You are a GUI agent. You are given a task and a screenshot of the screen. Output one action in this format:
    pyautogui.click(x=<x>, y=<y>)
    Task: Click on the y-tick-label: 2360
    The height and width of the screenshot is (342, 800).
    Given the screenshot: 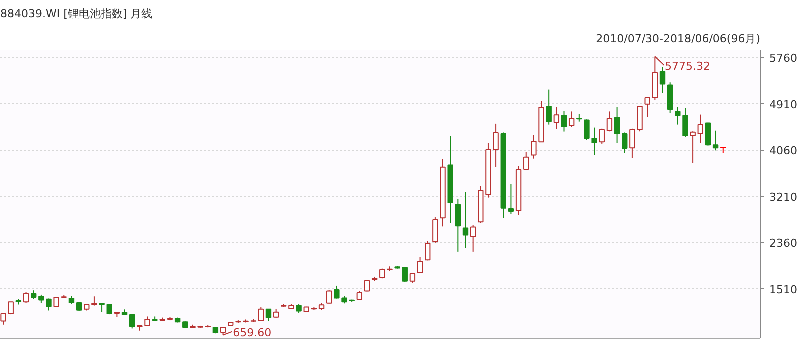 What is the action you would take?
    pyautogui.click(x=784, y=243)
    